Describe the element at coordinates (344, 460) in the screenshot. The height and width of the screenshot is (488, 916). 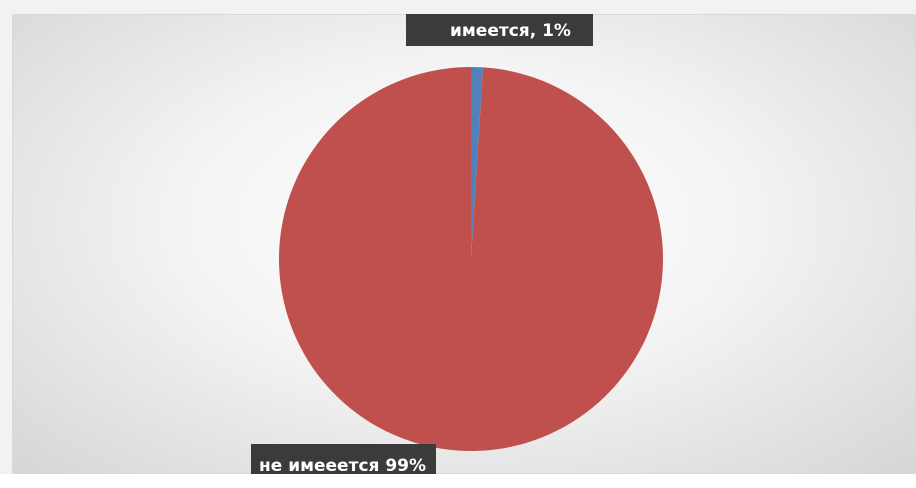
I see `data-label-ne-imeetsya: не имееется 99%` at that location.